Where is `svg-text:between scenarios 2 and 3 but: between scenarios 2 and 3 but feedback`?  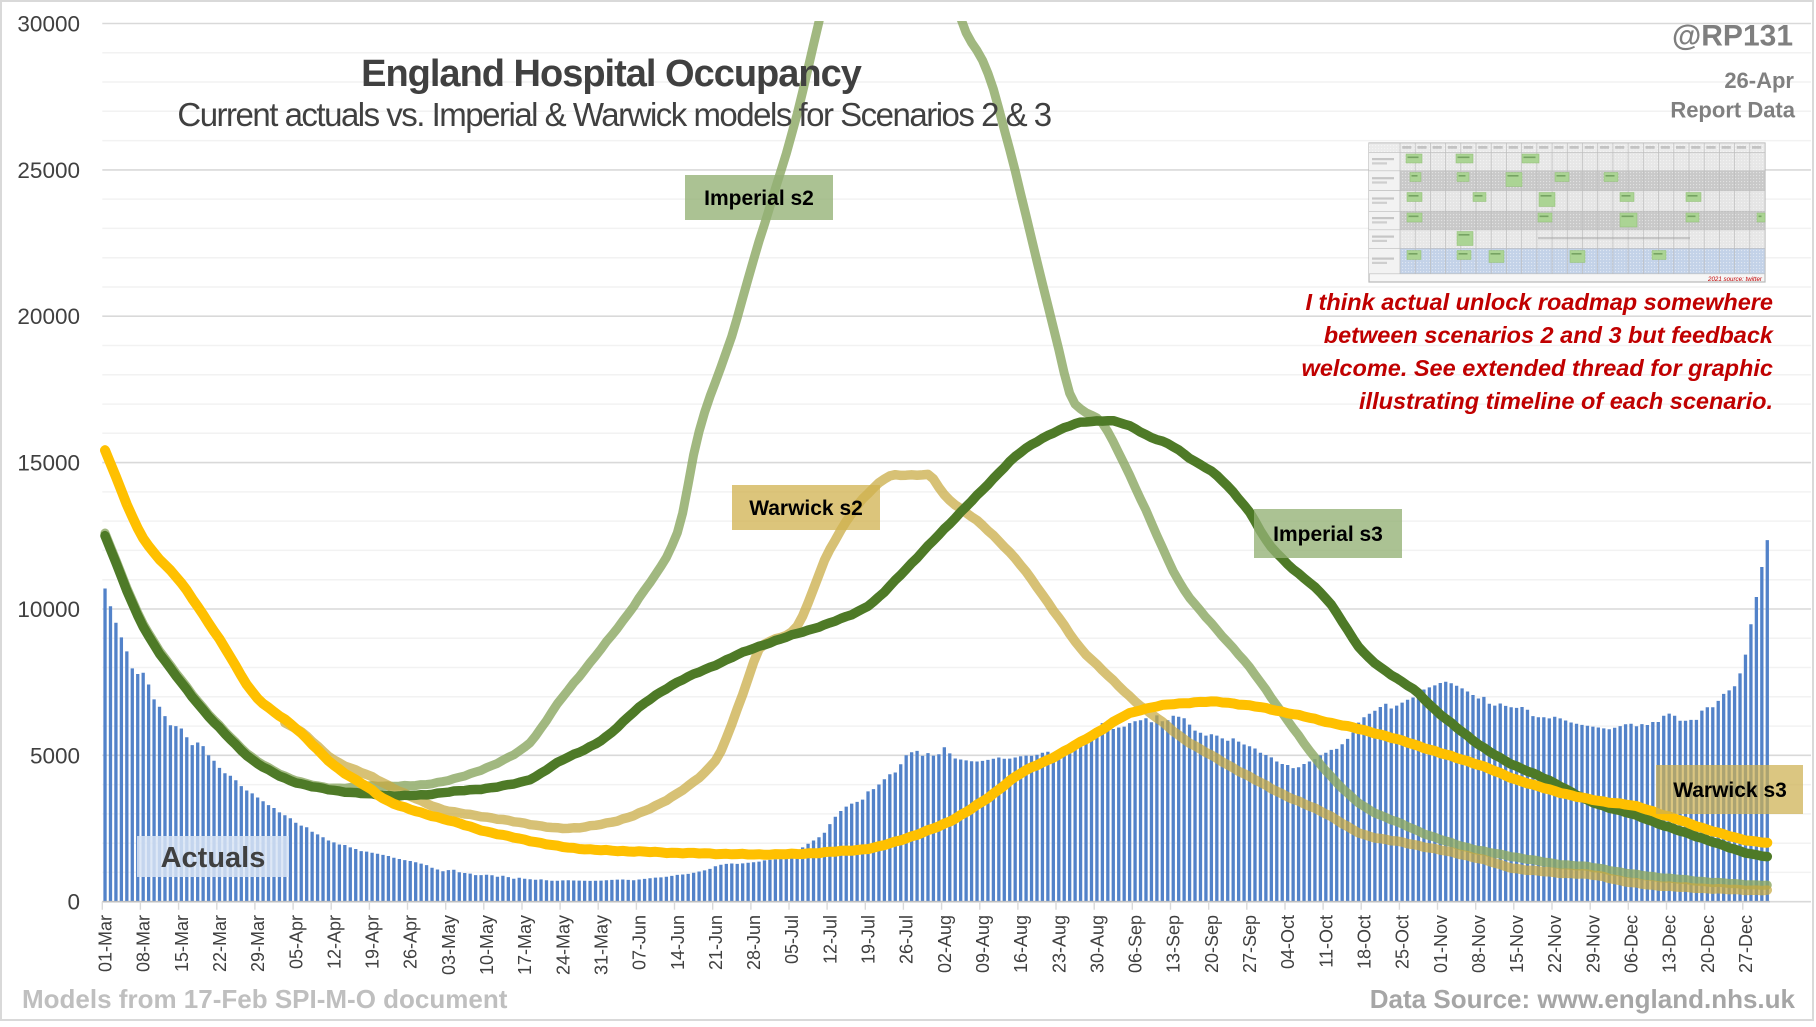 svg-text:between scenarios 2 and 3 but: between scenarios 2 and 3 but feedback is located at coordinates (1549, 335).